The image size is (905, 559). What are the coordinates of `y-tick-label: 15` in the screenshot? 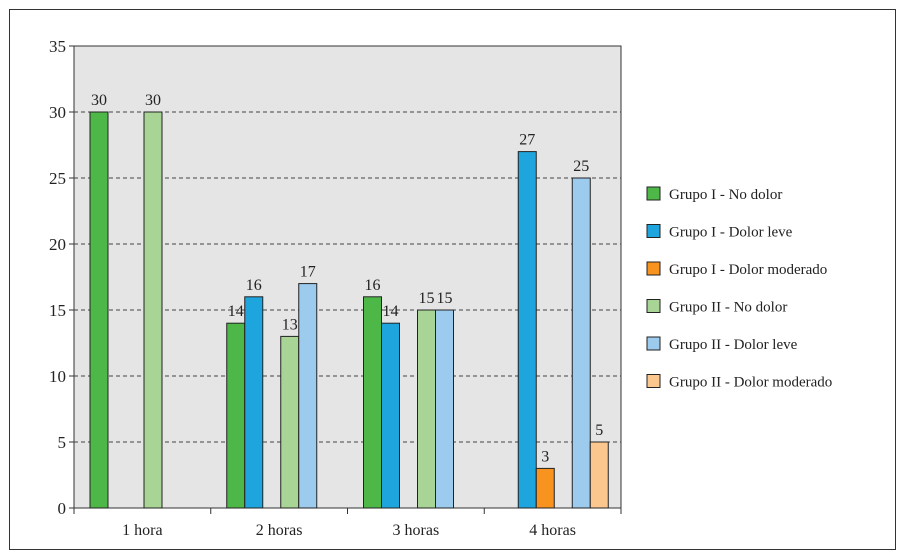 It's located at (57, 310).